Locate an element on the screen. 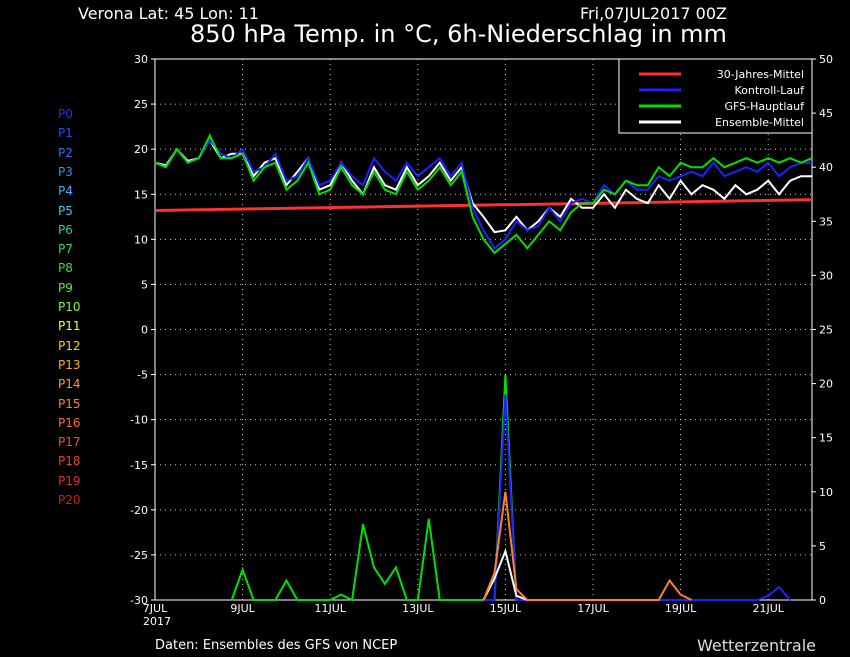 This screenshot has width=850, height=657. member-label-p5: P5 is located at coordinates (65, 210).